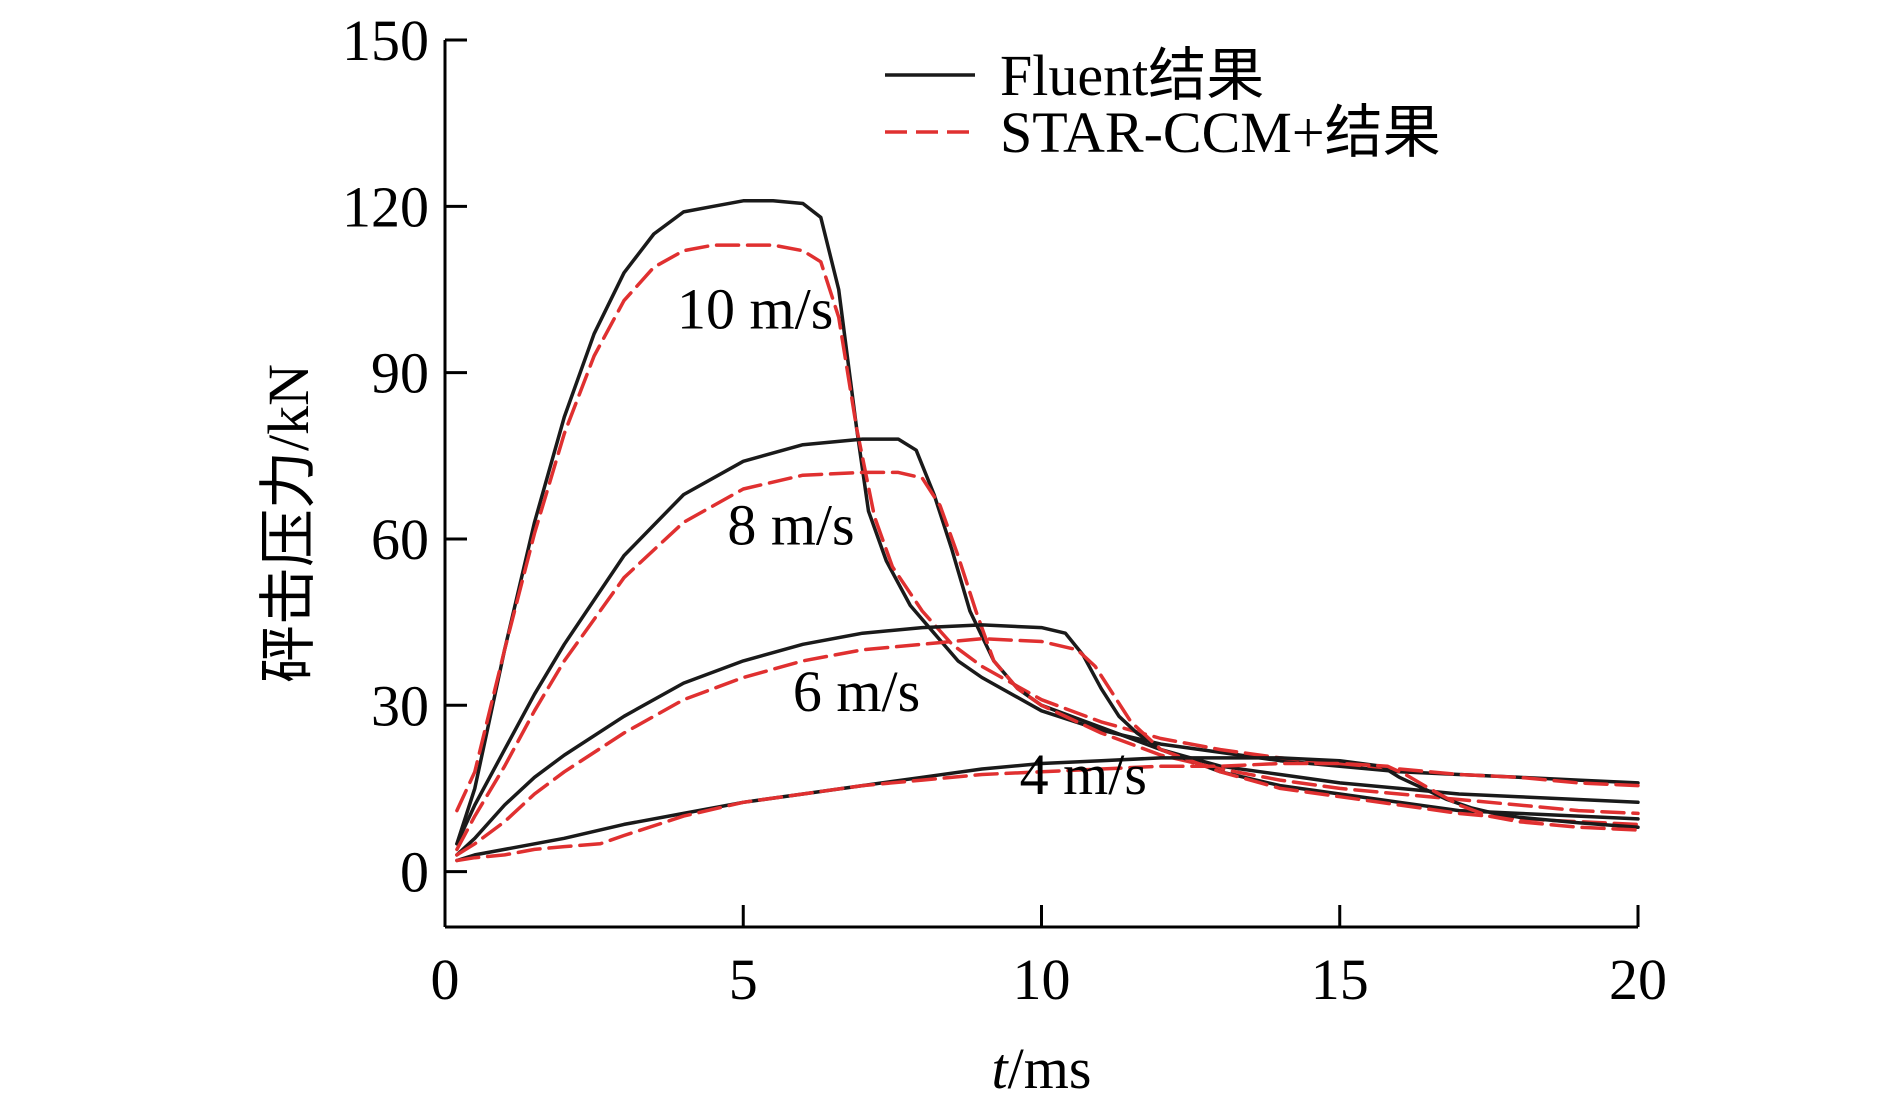 Image resolution: width=1890 pixels, height=1110 pixels. Describe the element at coordinates (755, 308) in the screenshot. I see `curve-label: 10 m/s` at that location.